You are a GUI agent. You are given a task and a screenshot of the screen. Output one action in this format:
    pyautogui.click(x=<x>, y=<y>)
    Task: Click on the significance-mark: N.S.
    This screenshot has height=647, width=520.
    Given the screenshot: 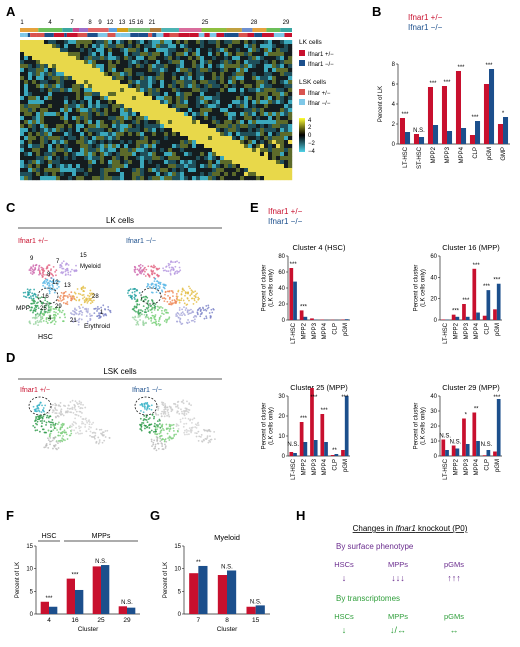 What is the action you would take?
    pyautogui.click(x=256, y=602)
    